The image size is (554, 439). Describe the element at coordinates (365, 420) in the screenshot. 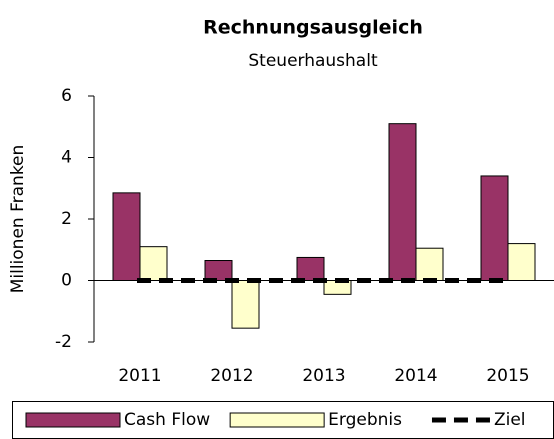

I see `legend-label: Ergebnis` at that location.